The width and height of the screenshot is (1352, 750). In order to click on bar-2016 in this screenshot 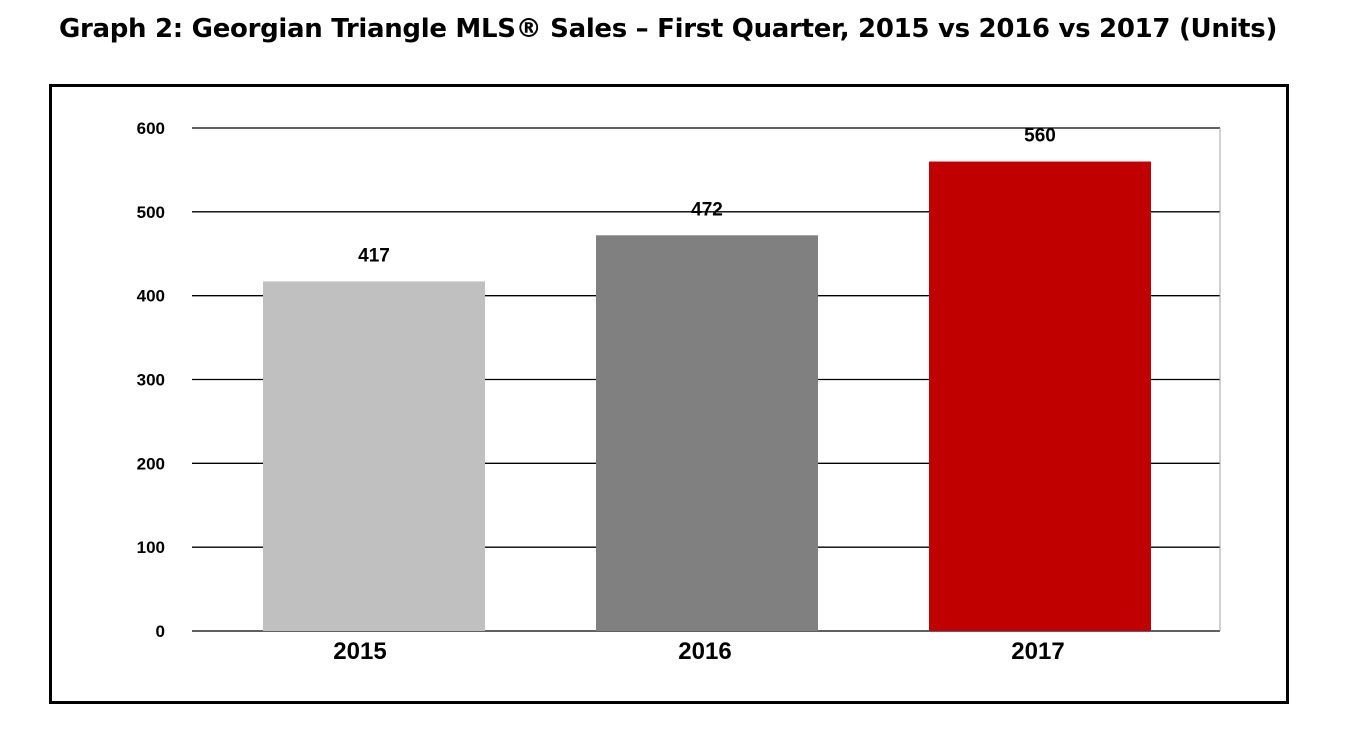, I will do `click(707, 433)`.